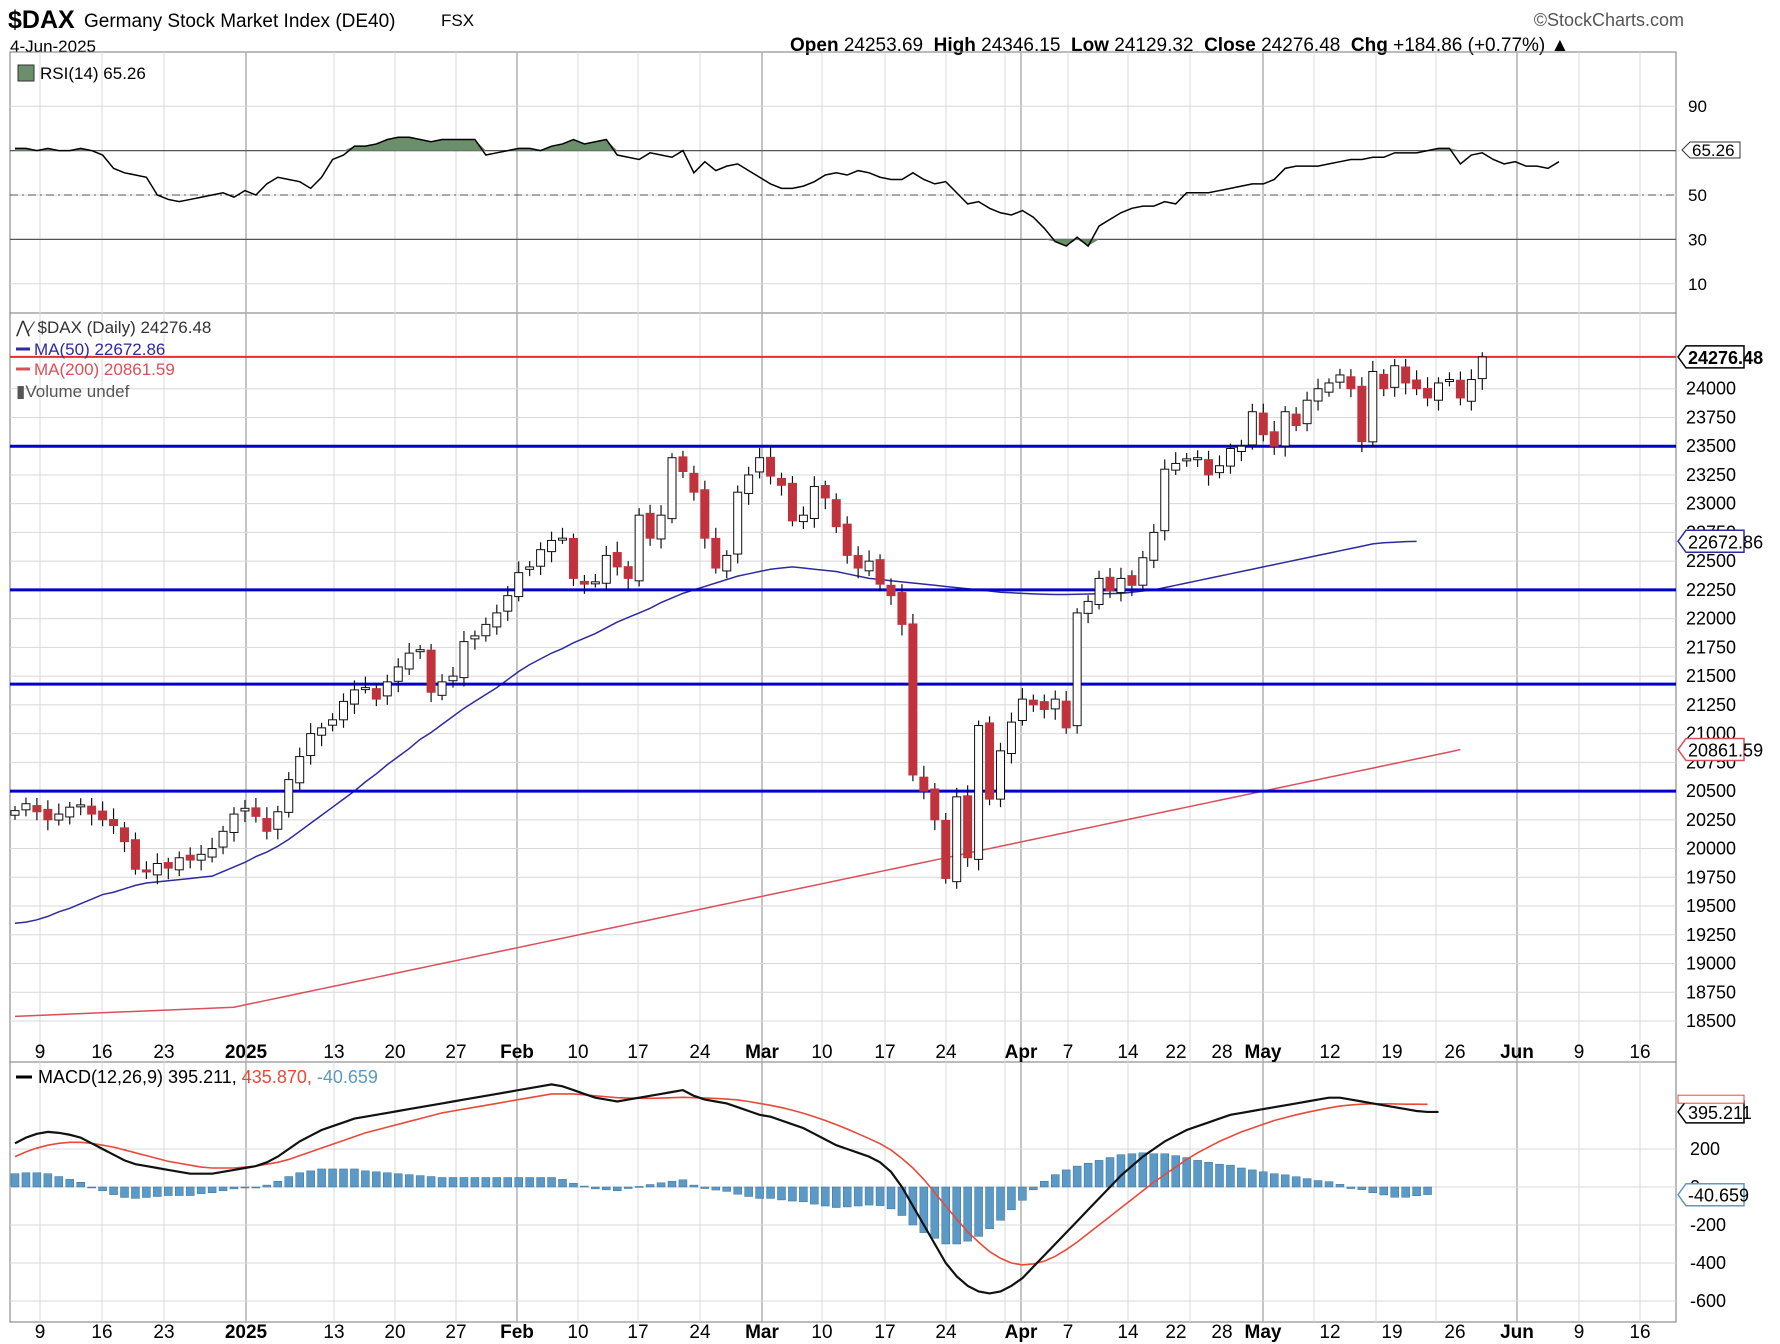 The height and width of the screenshot is (1344, 1780). Describe the element at coordinates (1711, 1021) in the screenshot. I see `price-tick-label: 18500` at that location.